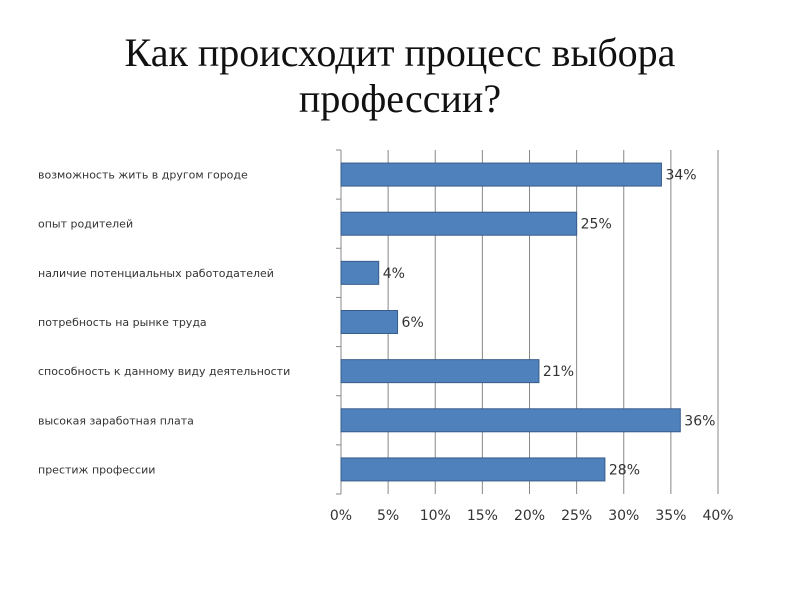 The height and width of the screenshot is (600, 800). What do you see at coordinates (388, 516) in the screenshot?
I see `x-tick-label: 5%` at bounding box center [388, 516].